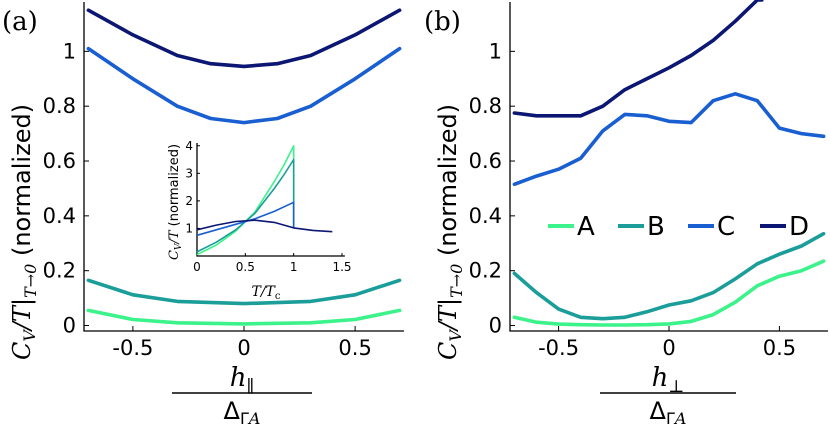 The width and height of the screenshot is (830, 426). I want to click on b-x-tick-label: 0.5, so click(779, 348).